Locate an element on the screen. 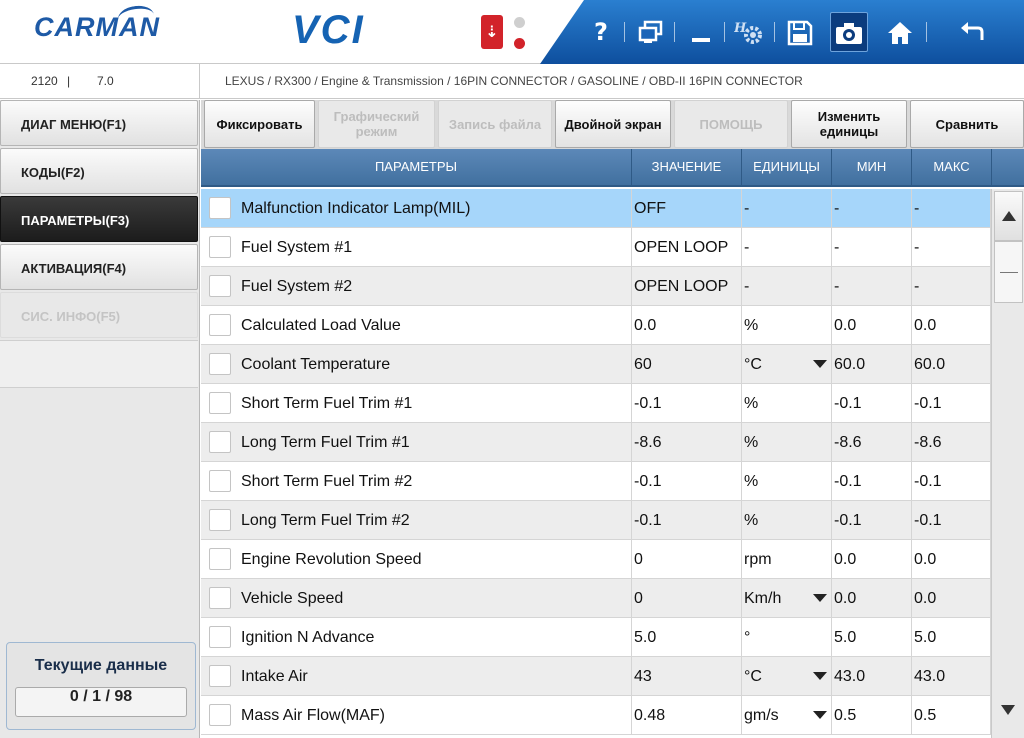 The height and width of the screenshot is (738, 1024). table-row: Ignition N Advance 5.0 ° 5.0 5.0 is located at coordinates (596, 637).